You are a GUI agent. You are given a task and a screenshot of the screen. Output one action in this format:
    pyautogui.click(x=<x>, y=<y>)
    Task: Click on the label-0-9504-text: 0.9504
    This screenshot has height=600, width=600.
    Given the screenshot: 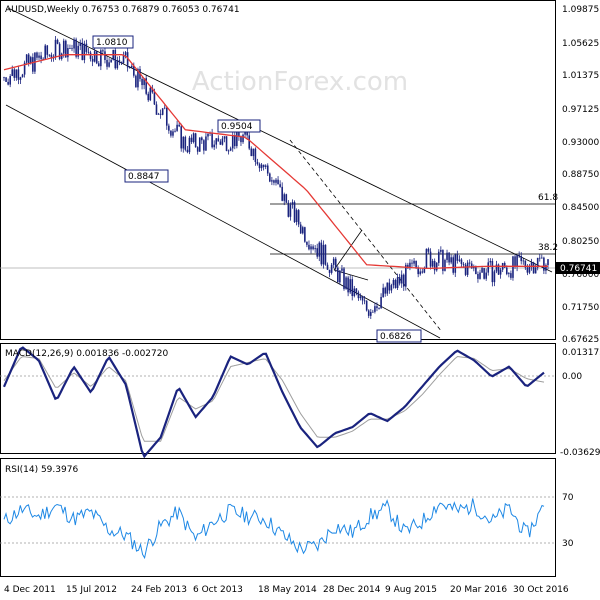 What is the action you would take?
    pyautogui.click(x=237, y=127)
    